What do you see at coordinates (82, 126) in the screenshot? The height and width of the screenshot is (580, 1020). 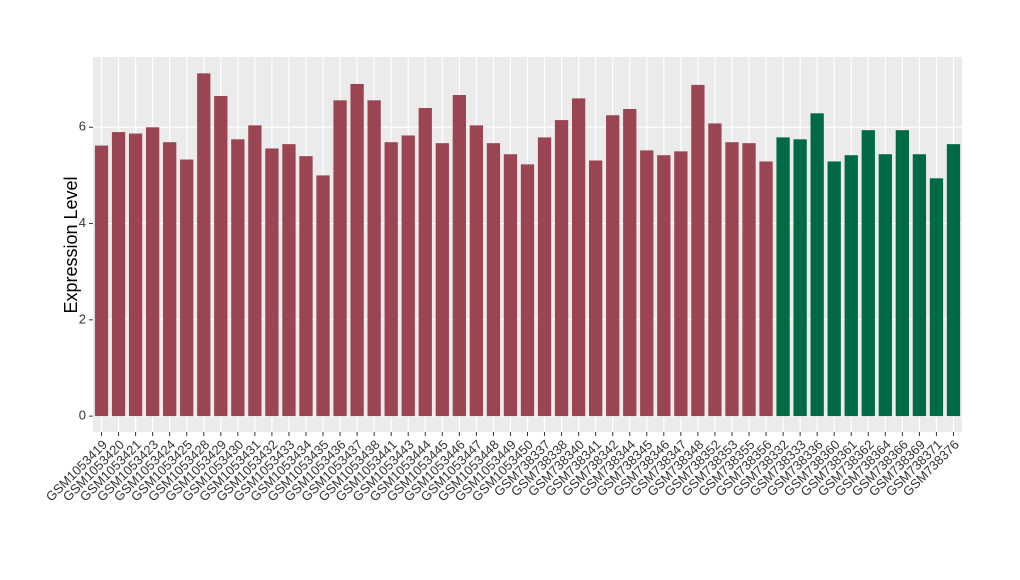 I see `y-tick-label: 6` at bounding box center [82, 126].